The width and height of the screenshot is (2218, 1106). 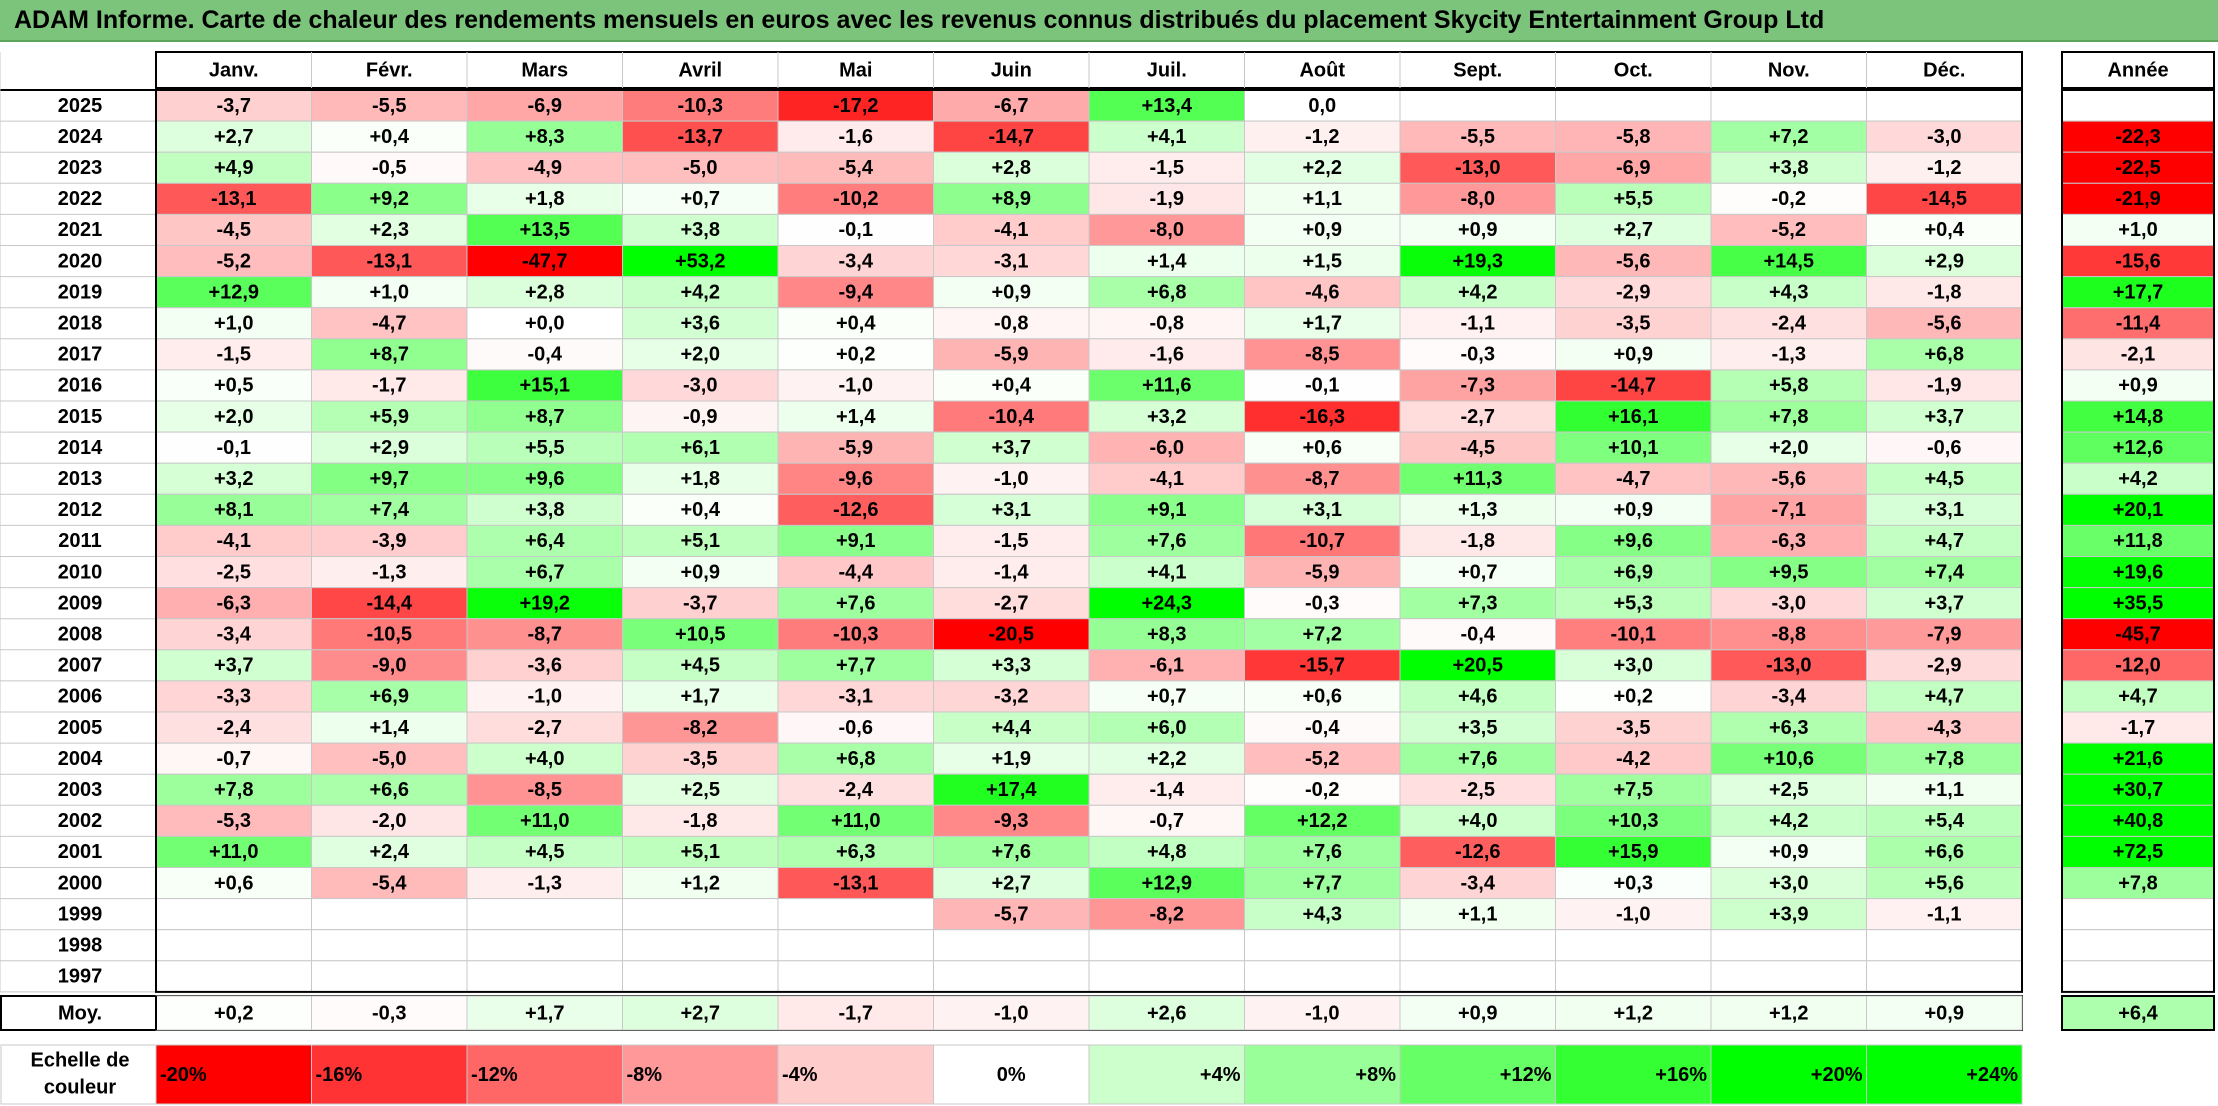 What do you see at coordinates (2138, 199) in the screenshot?
I see `annual-value: -21,9` at bounding box center [2138, 199].